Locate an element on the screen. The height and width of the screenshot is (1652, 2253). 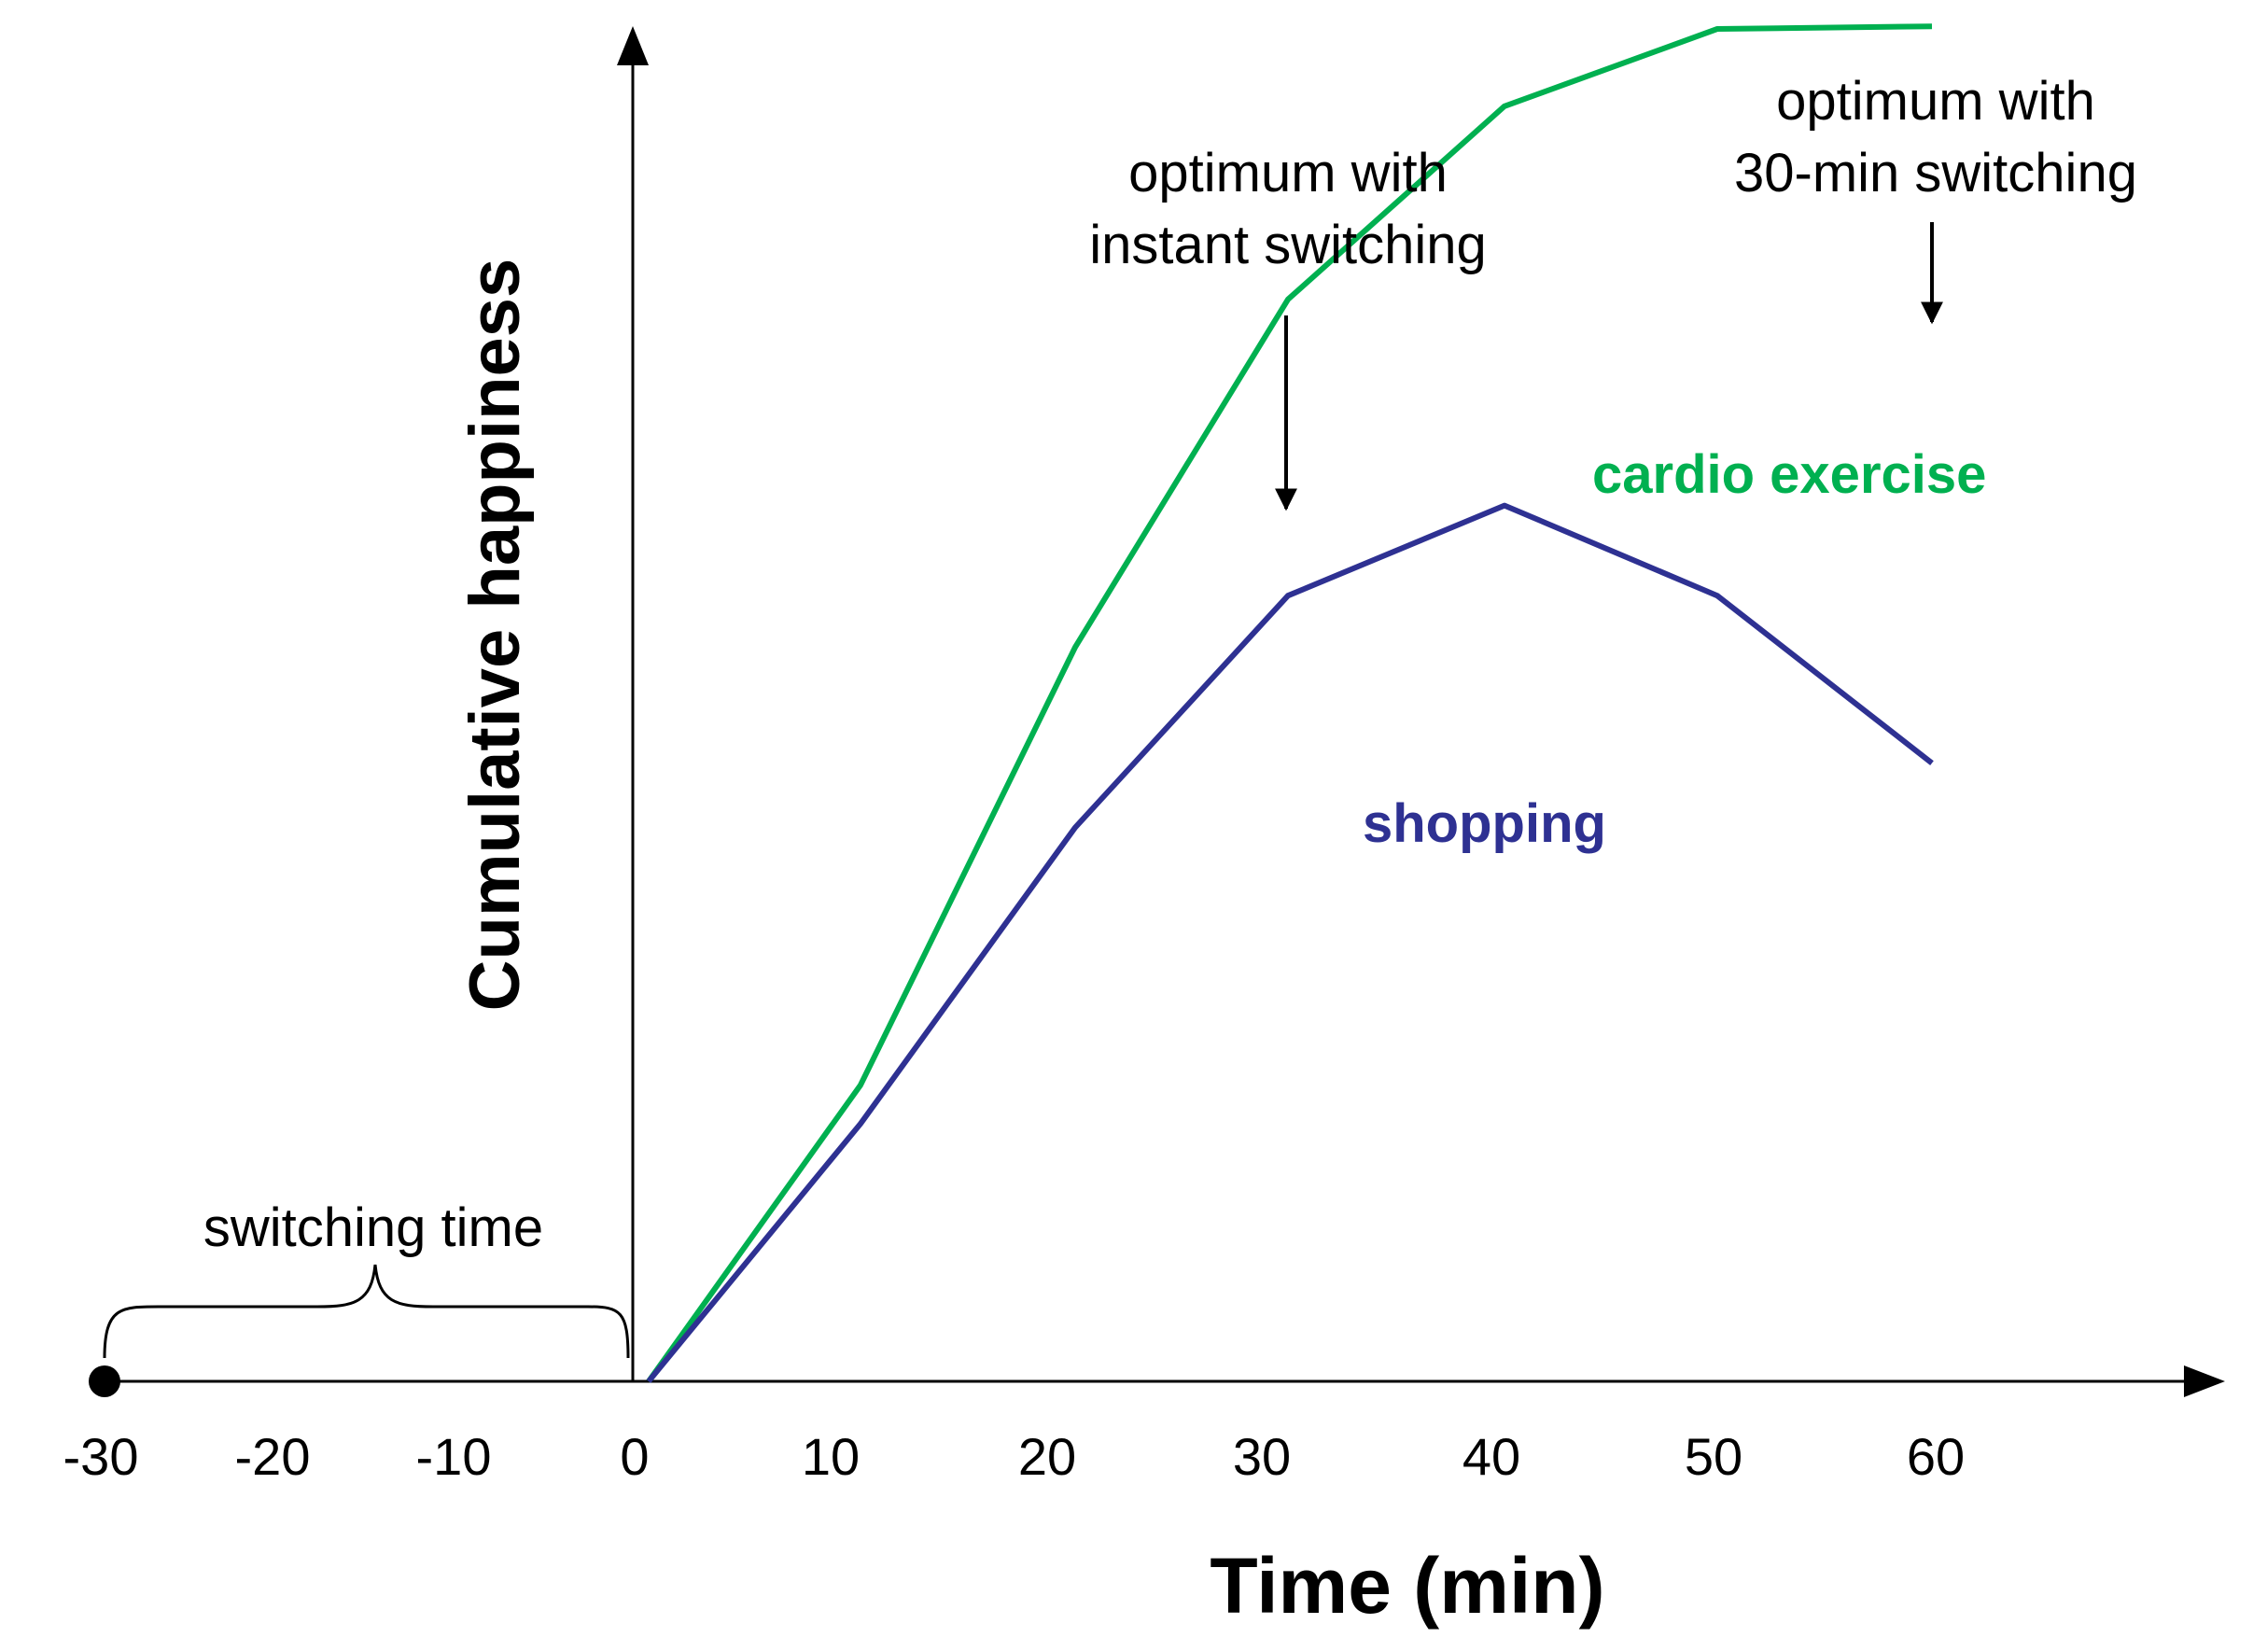
annotation-instant-line2: instant switching is located at coordinates (1288, 245).